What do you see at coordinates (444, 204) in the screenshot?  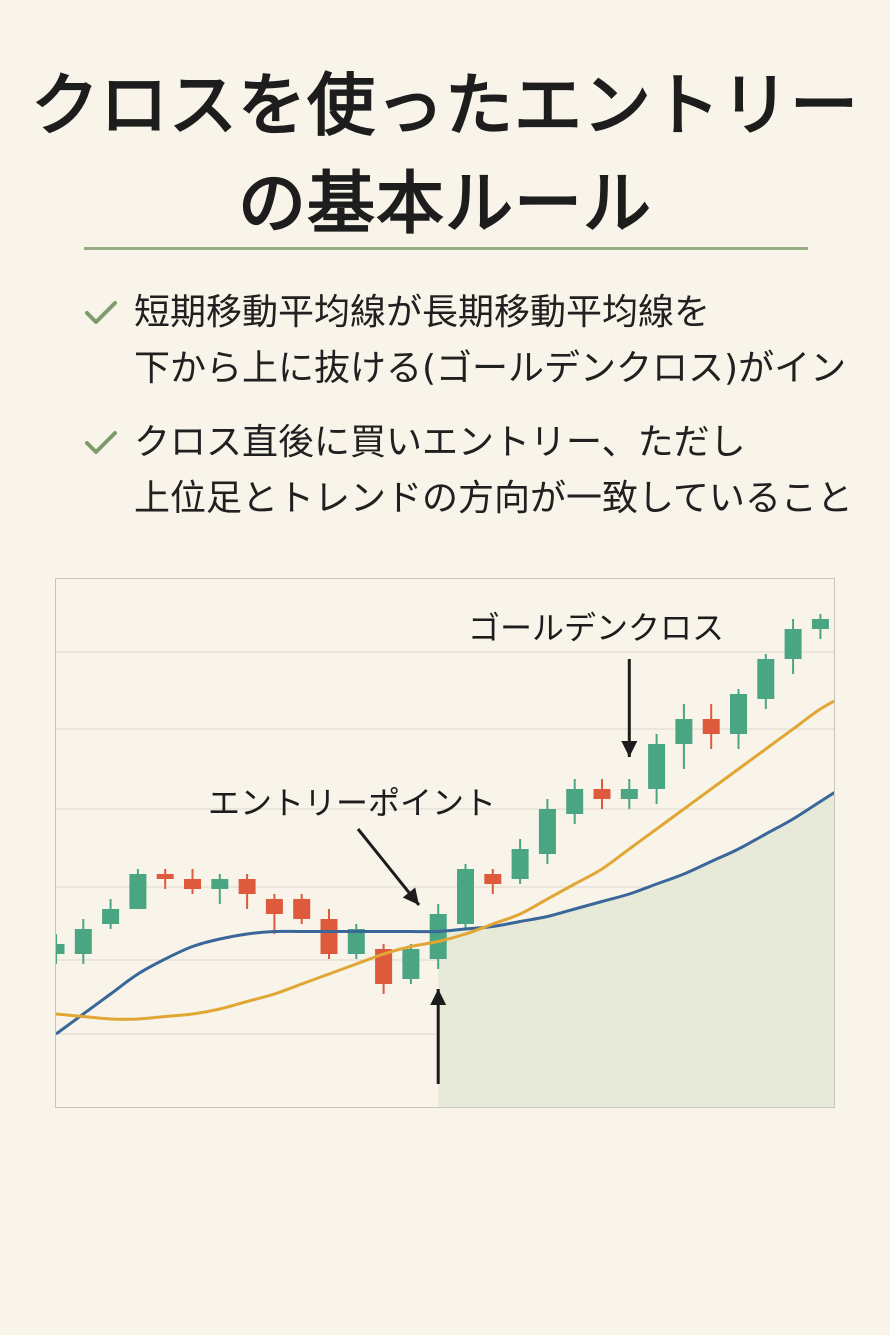 I see `title-line-2: の基本ルール` at bounding box center [444, 204].